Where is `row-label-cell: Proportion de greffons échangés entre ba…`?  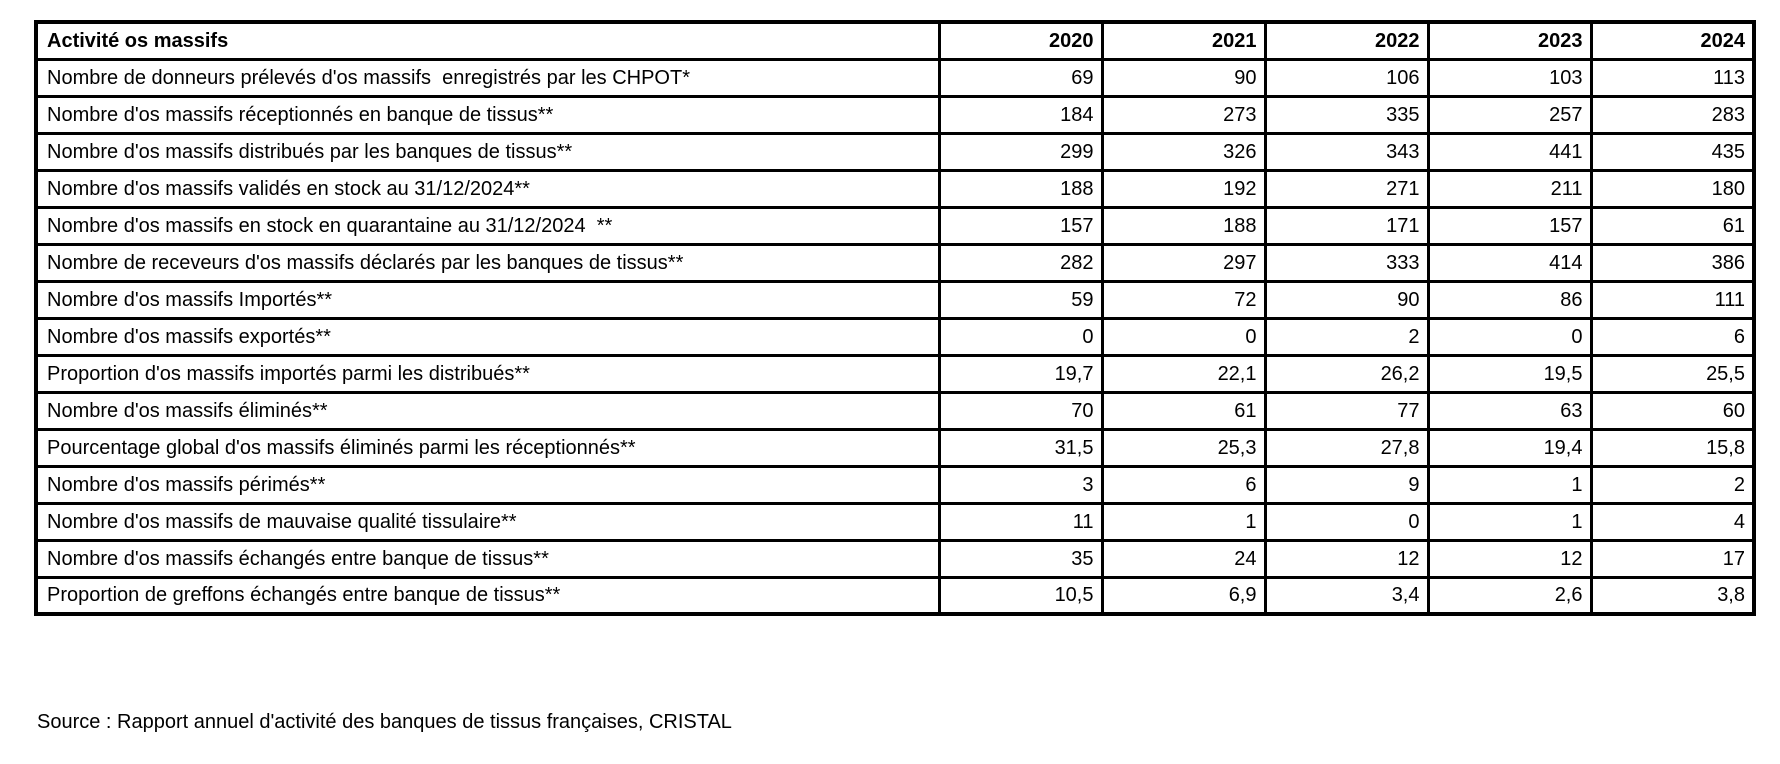 row-label-cell: Proportion de greffons échangés entre ba… is located at coordinates (487, 595).